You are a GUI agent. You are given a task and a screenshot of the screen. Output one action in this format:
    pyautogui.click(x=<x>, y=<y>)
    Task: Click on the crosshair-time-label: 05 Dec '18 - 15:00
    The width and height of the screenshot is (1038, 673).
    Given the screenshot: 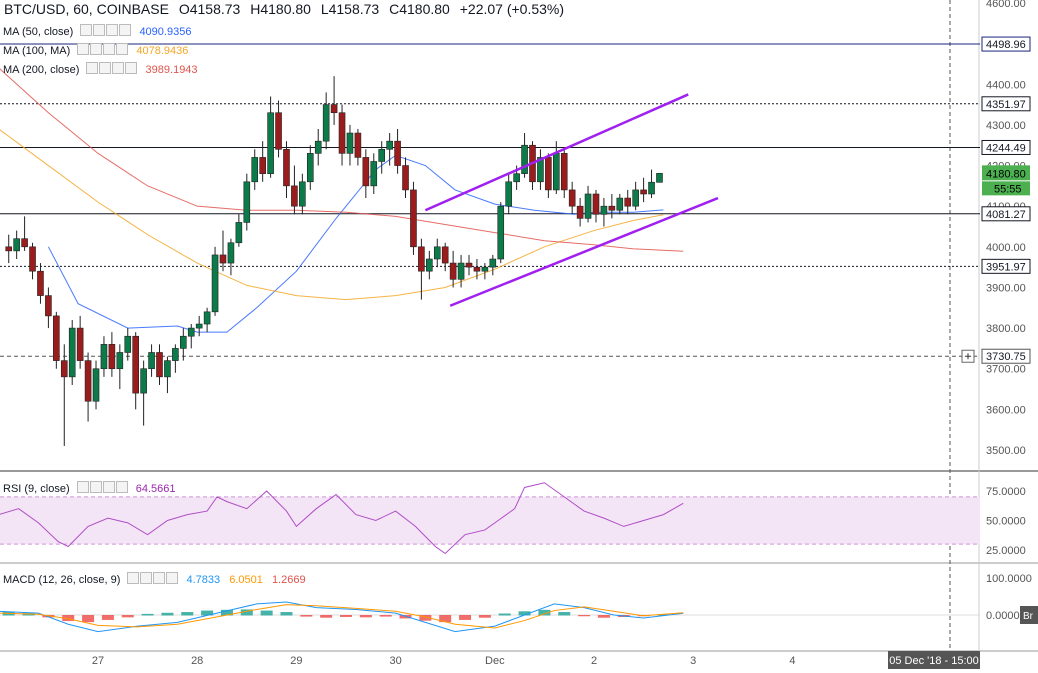 What is the action you would take?
    pyautogui.click(x=934, y=661)
    